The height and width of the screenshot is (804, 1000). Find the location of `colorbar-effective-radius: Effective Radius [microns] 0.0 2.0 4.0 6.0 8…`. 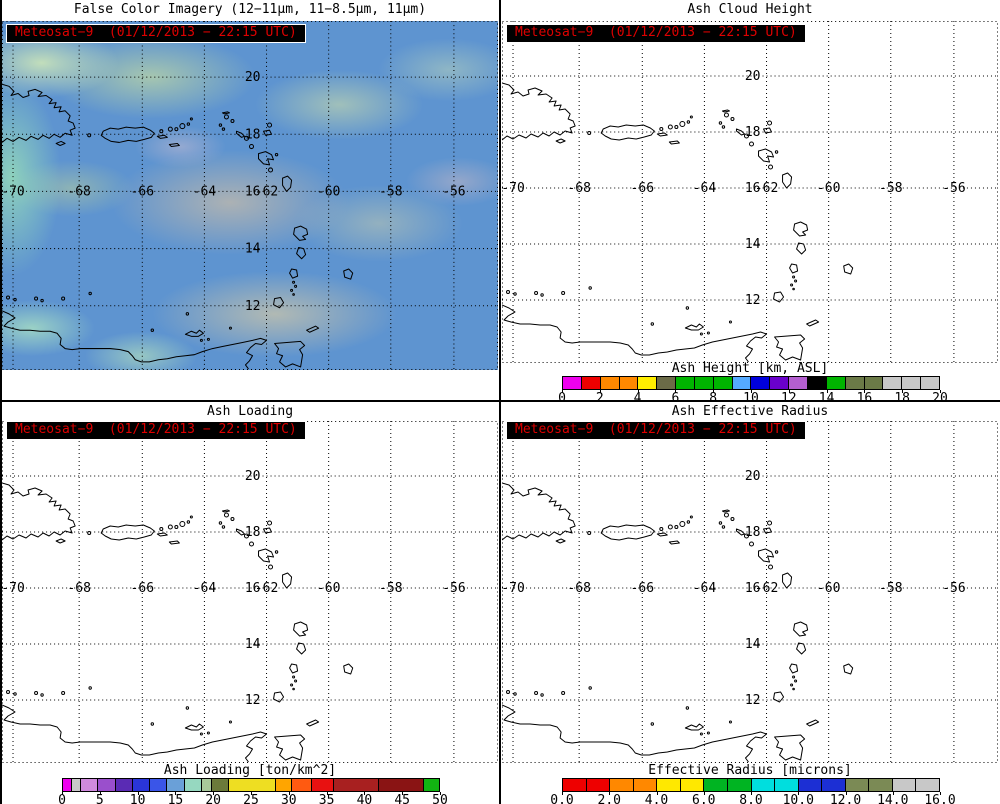

colorbar-effective-radius: Effective Radius [microns] 0.0 2.0 4.0 6.0 8… is located at coordinates (750, 784).